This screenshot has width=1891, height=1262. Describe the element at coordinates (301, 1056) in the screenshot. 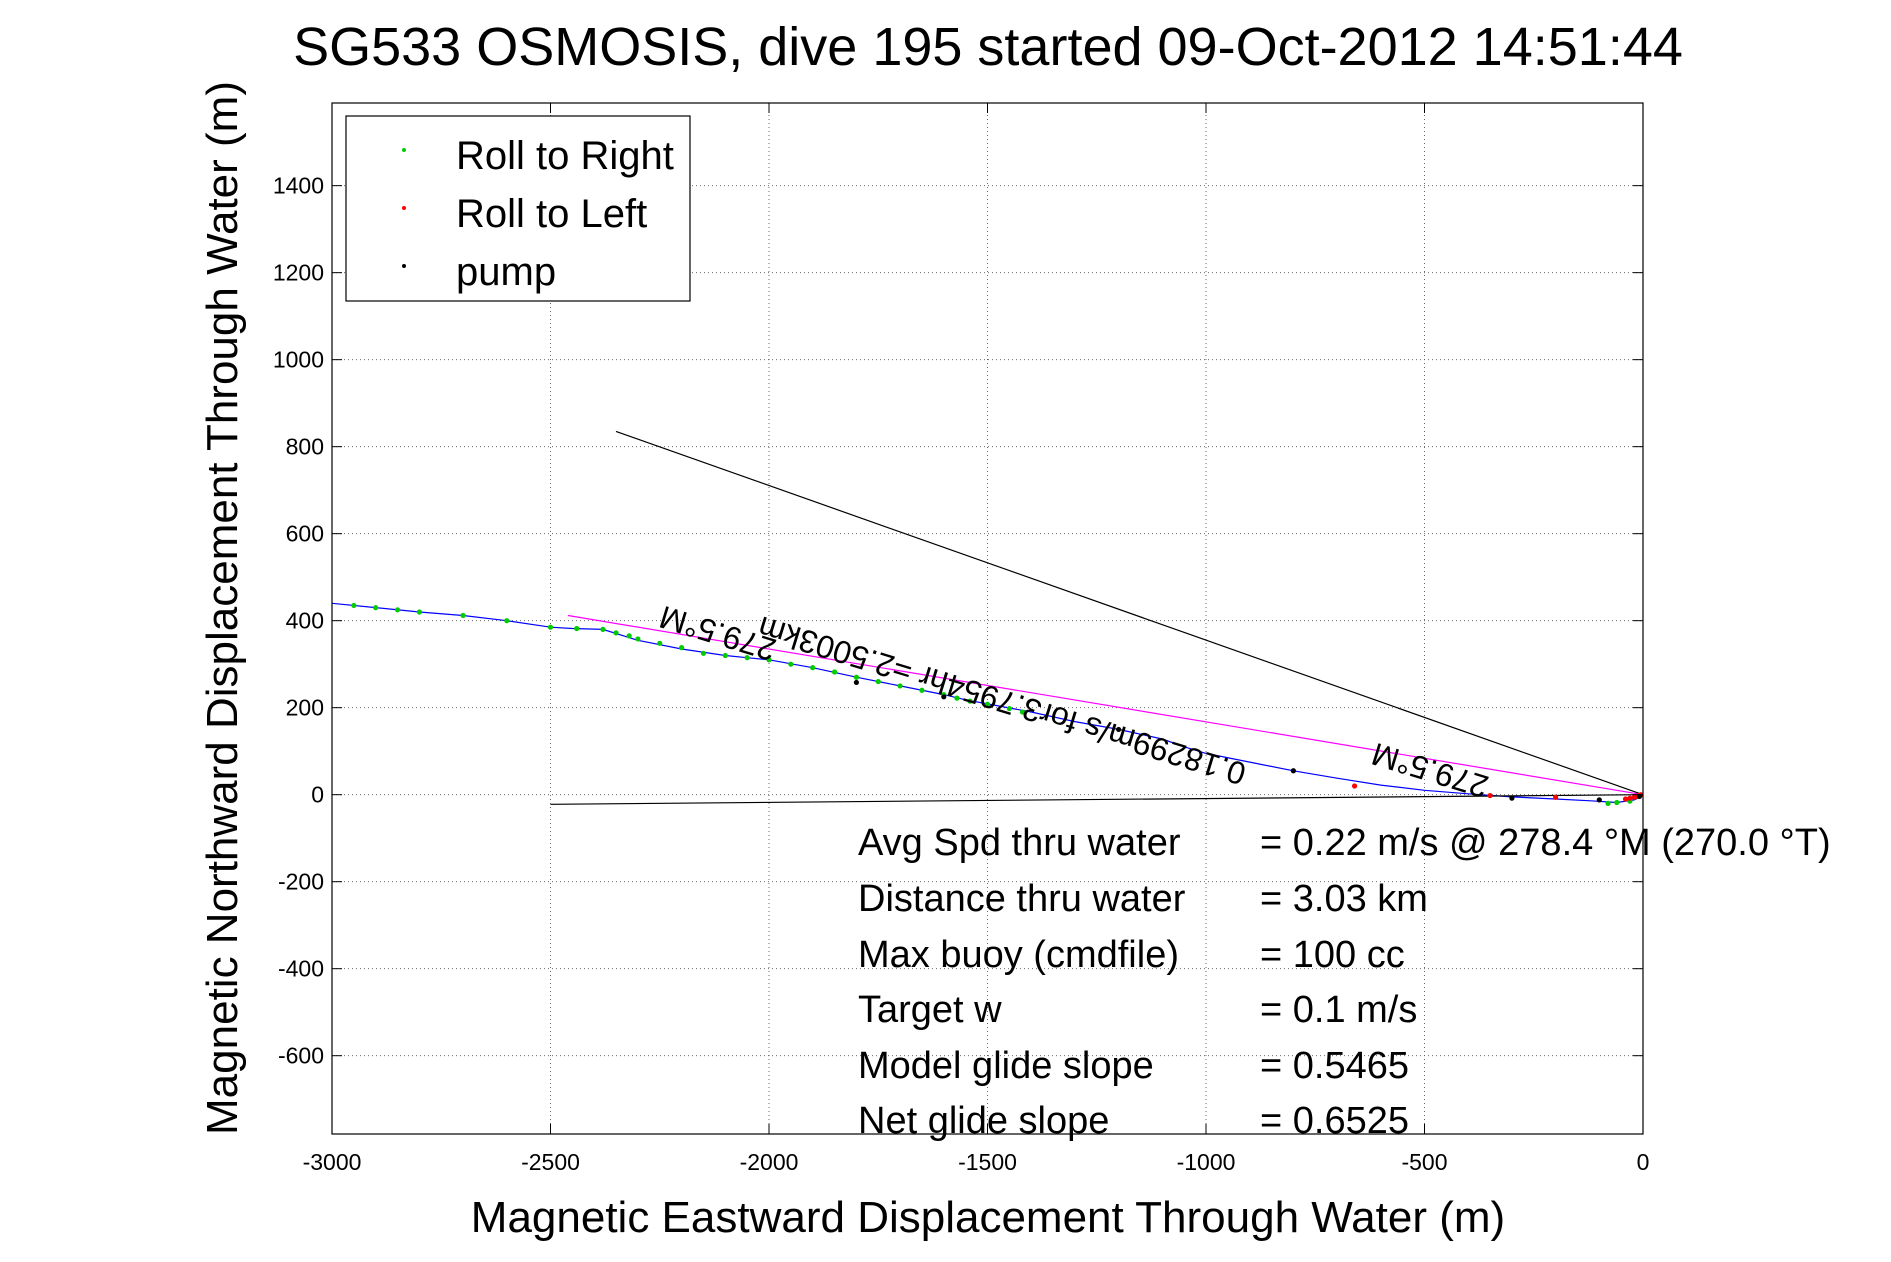

I see `y-tick-label: -600` at that location.